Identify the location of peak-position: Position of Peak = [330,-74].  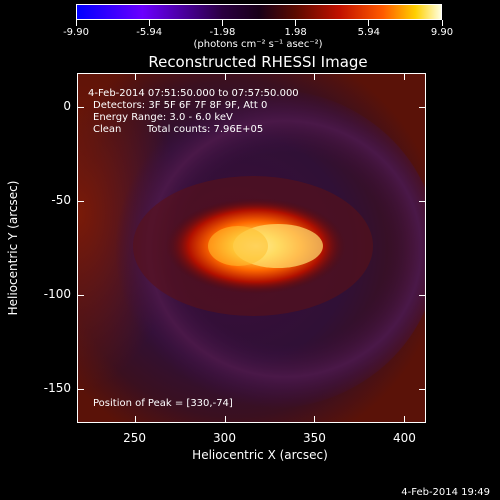
(163, 403).